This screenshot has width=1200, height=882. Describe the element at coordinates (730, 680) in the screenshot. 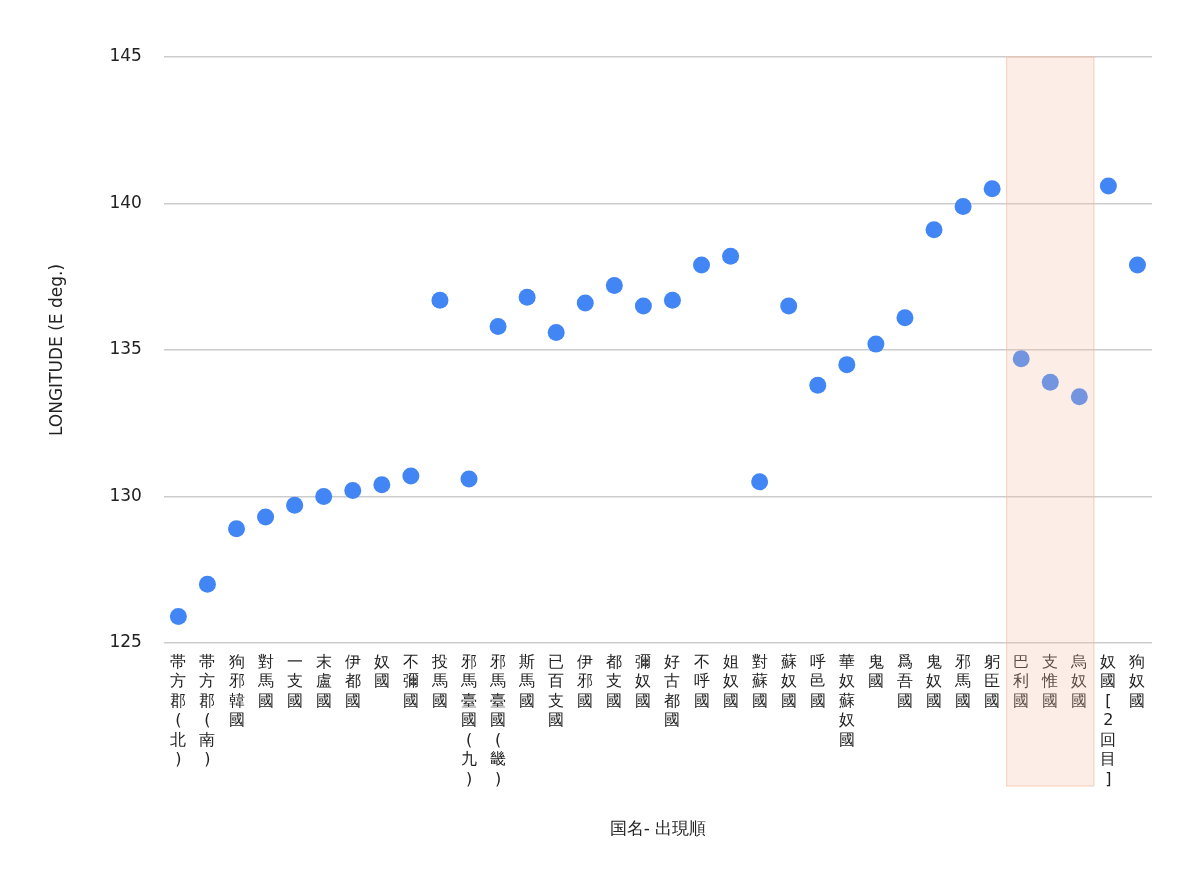

I see `x-tick-label: 姐奴國` at that location.